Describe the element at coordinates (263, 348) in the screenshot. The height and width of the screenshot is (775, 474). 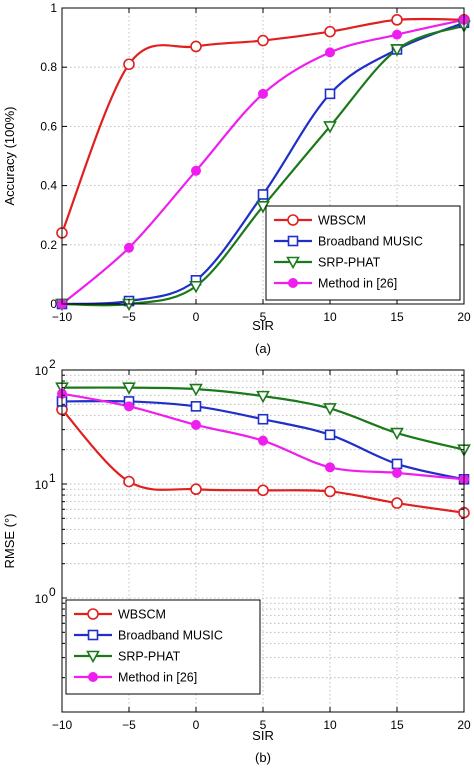
I see `panel-caption: (a)` at that location.